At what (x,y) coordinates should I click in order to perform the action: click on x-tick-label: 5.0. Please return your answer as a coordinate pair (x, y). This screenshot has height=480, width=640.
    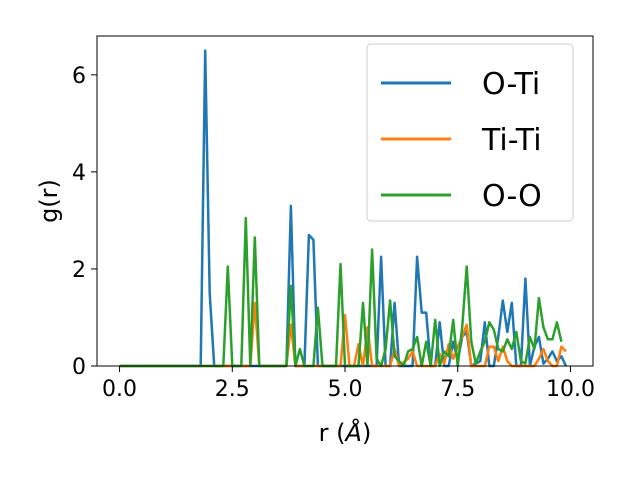
    Looking at the image, I should click on (345, 389).